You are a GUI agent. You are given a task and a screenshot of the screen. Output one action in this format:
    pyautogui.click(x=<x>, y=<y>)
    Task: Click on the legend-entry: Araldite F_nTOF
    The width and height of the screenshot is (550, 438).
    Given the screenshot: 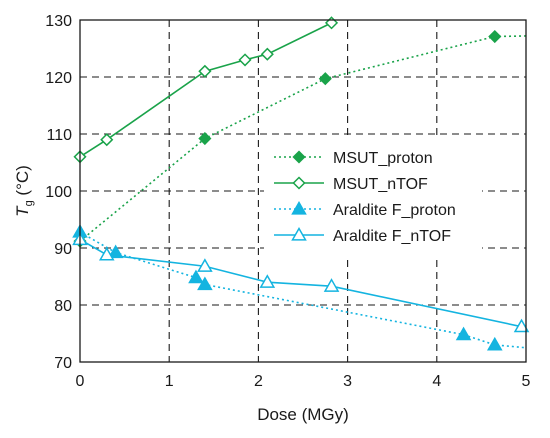 What is the action you would take?
    pyautogui.click(x=362, y=235)
    